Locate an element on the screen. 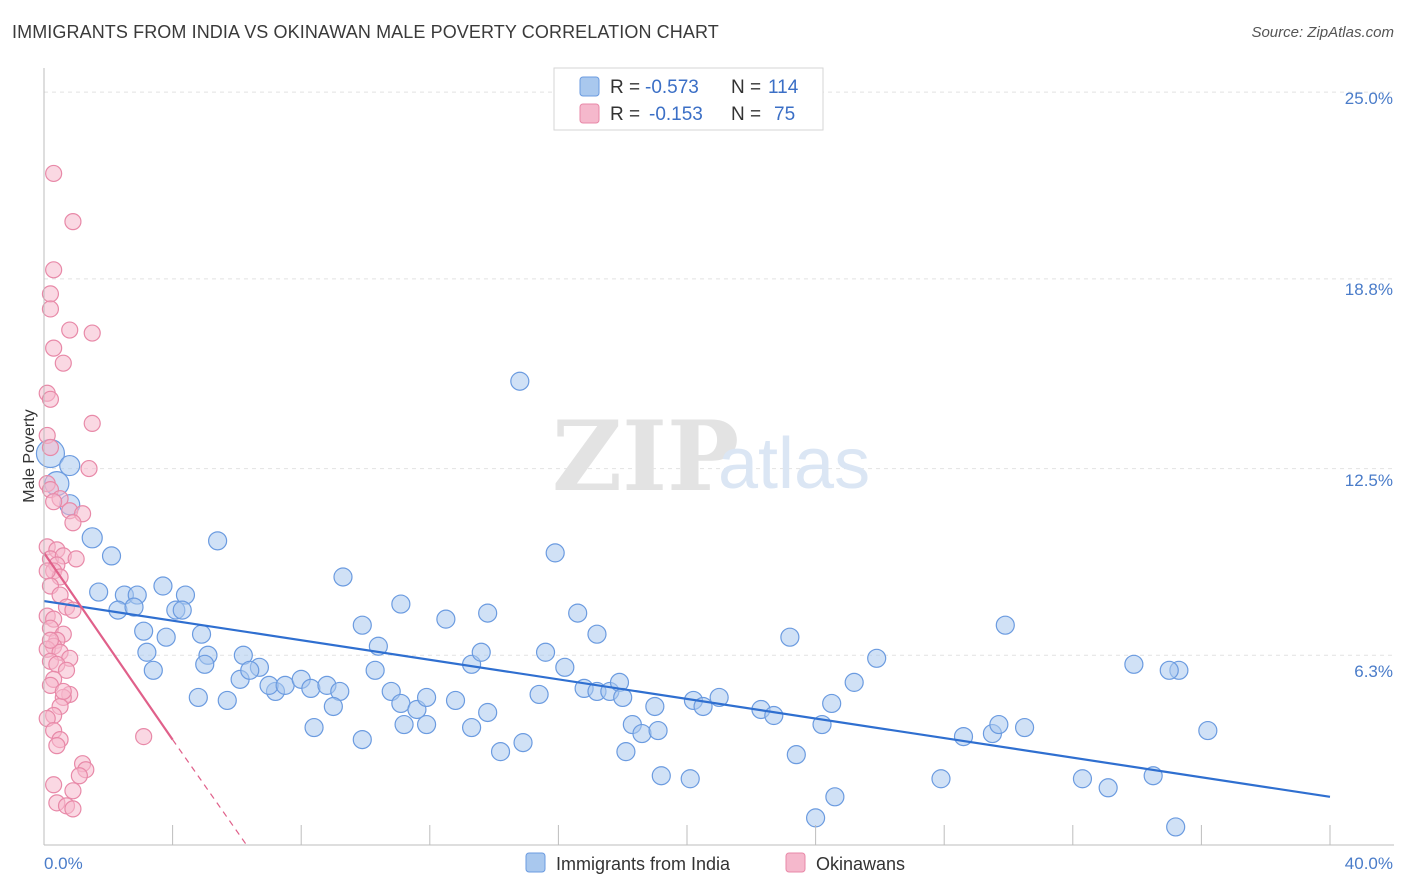 The width and height of the screenshot is (1406, 892). legend-swatch-blue is located at coordinates (589, 86).